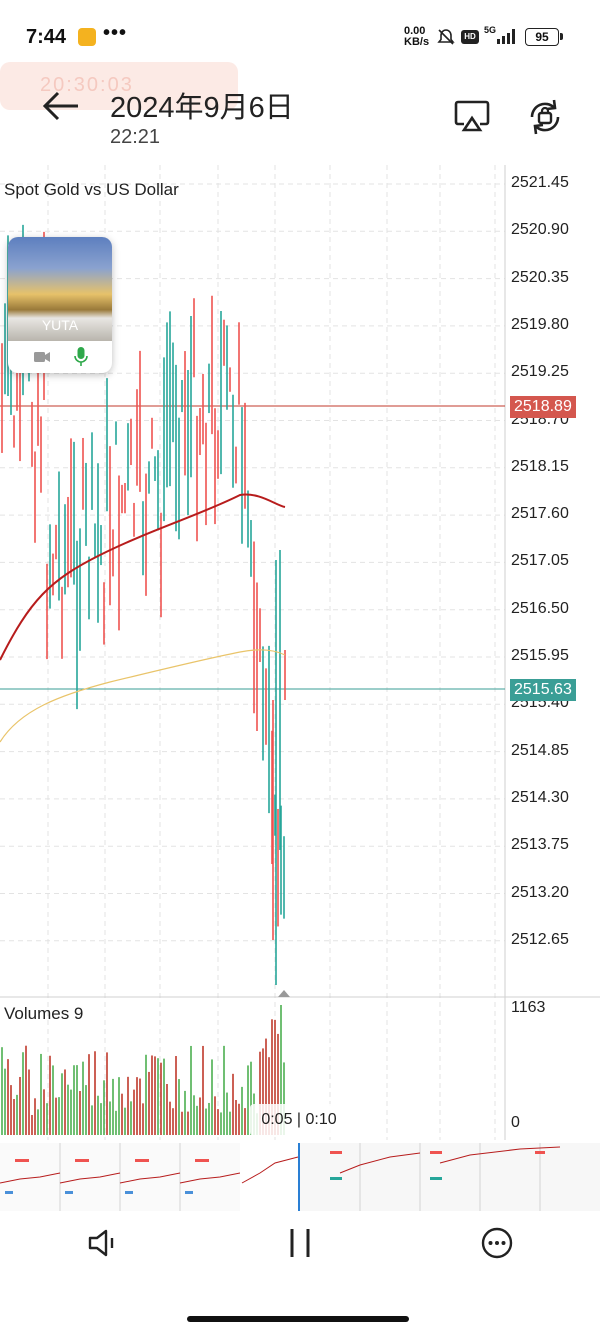 This screenshot has width=600, height=1333. What do you see at coordinates (472, 116) in the screenshot?
I see `screen-cast-icon` at bounding box center [472, 116].